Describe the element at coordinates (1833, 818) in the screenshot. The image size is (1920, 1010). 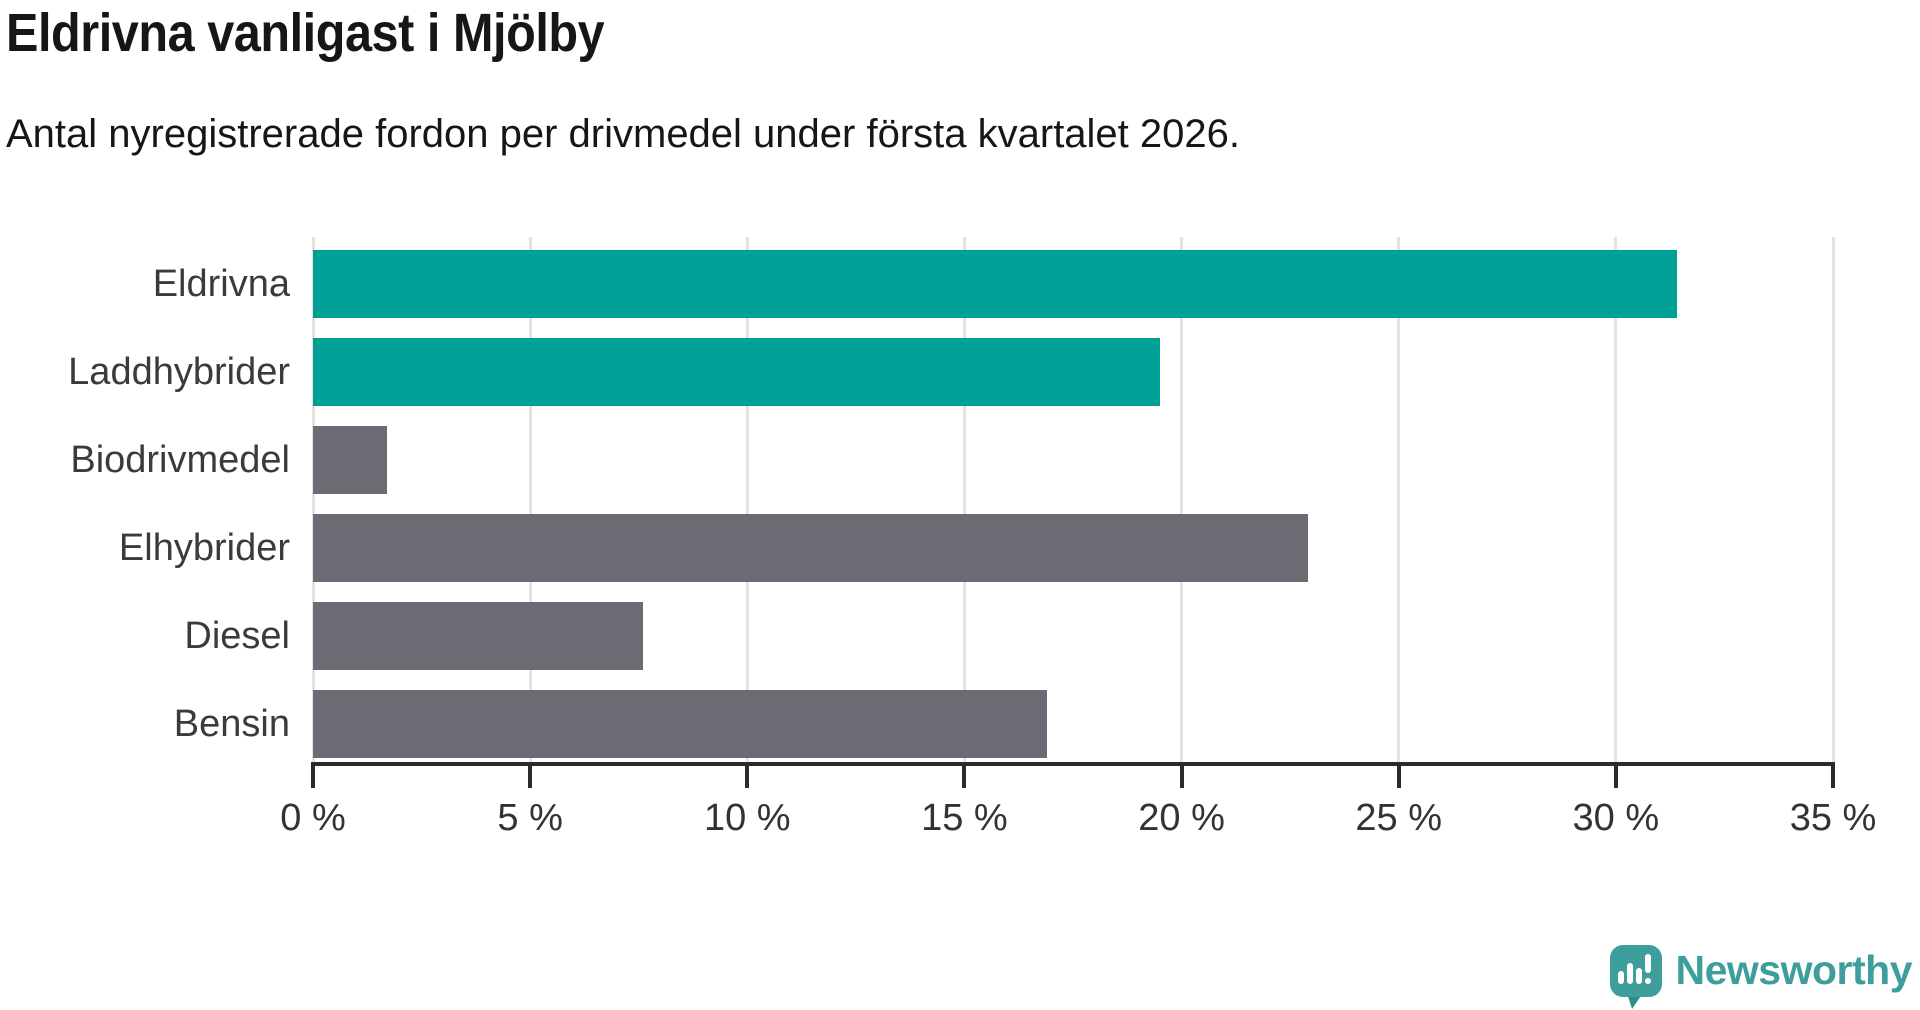
I see `x-tick-label: 35 %` at that location.